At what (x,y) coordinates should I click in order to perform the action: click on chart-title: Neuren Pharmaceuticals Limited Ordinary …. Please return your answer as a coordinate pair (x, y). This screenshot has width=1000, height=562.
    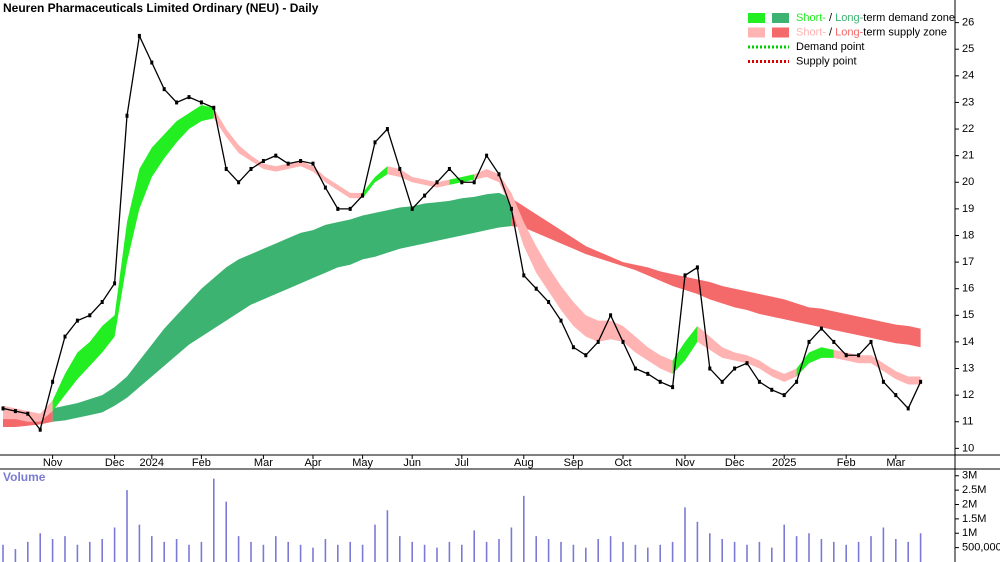
    Looking at the image, I should click on (161, 8).